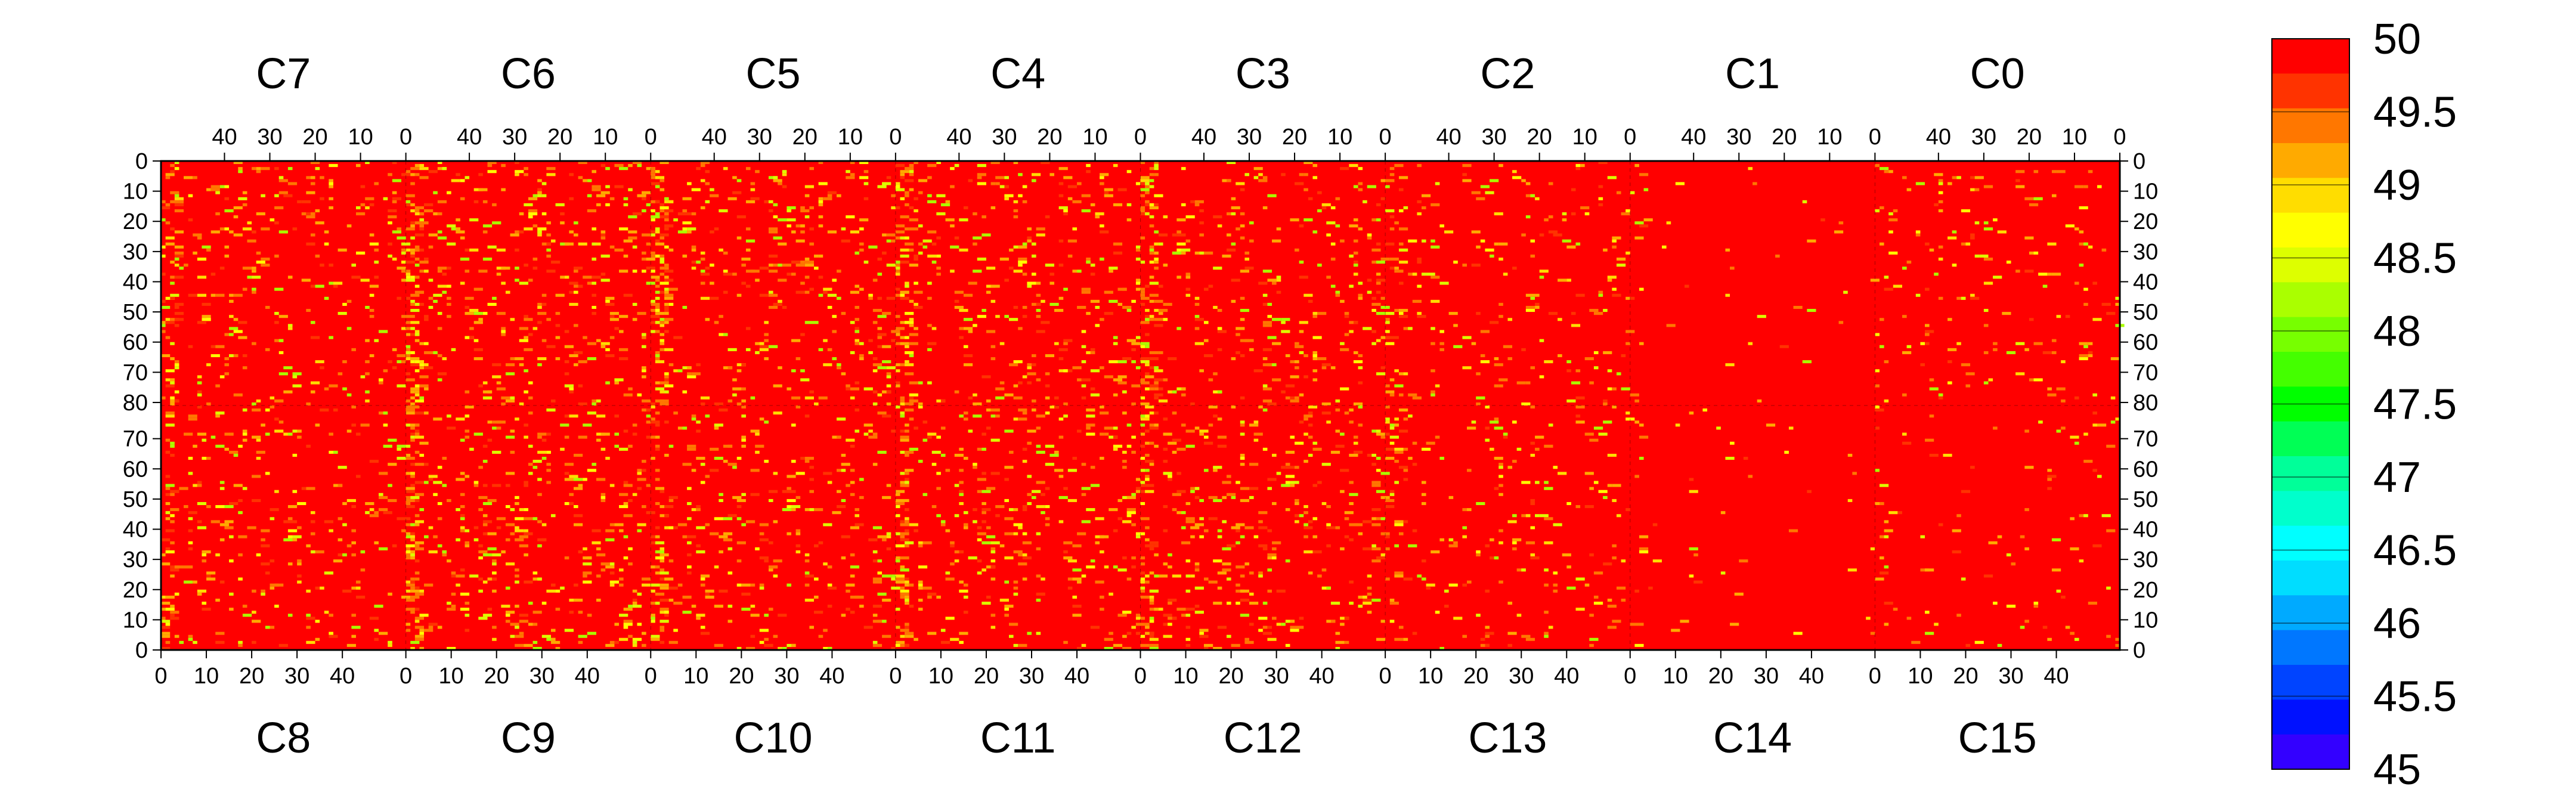 The height and width of the screenshot is (805, 2576). I want to click on color-bar-tick-label: 46.5, so click(2415, 551).